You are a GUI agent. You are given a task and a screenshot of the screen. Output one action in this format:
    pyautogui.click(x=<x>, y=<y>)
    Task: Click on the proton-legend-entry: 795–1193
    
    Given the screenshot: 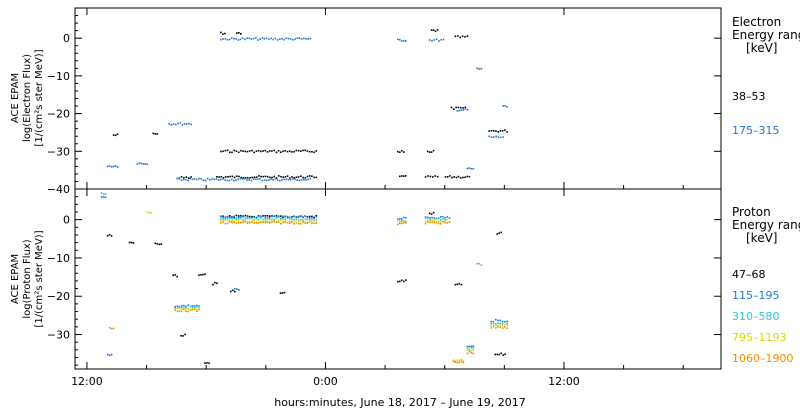 What is the action you would take?
    pyautogui.click(x=759, y=337)
    